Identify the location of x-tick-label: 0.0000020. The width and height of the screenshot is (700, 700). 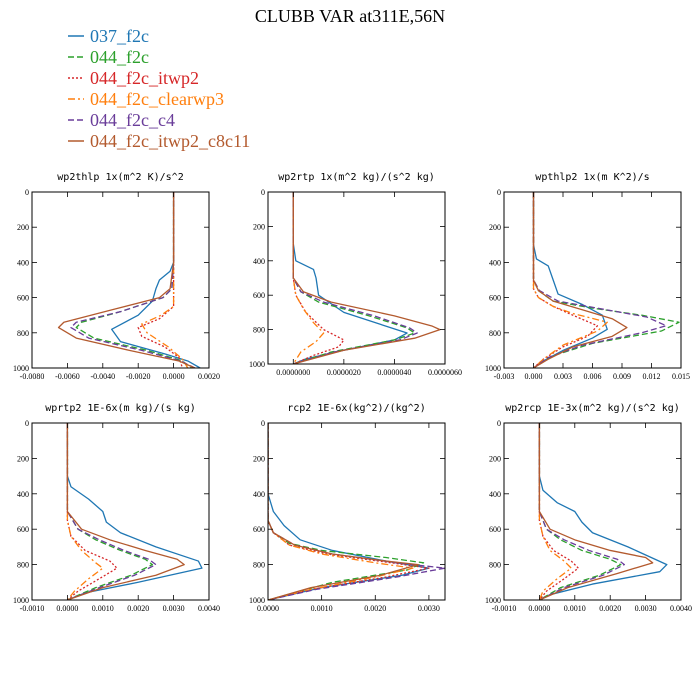
(344, 372).